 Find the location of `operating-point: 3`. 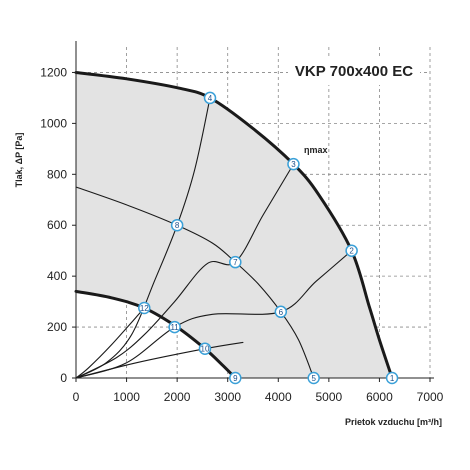

operating-point: 3 is located at coordinates (293, 164).